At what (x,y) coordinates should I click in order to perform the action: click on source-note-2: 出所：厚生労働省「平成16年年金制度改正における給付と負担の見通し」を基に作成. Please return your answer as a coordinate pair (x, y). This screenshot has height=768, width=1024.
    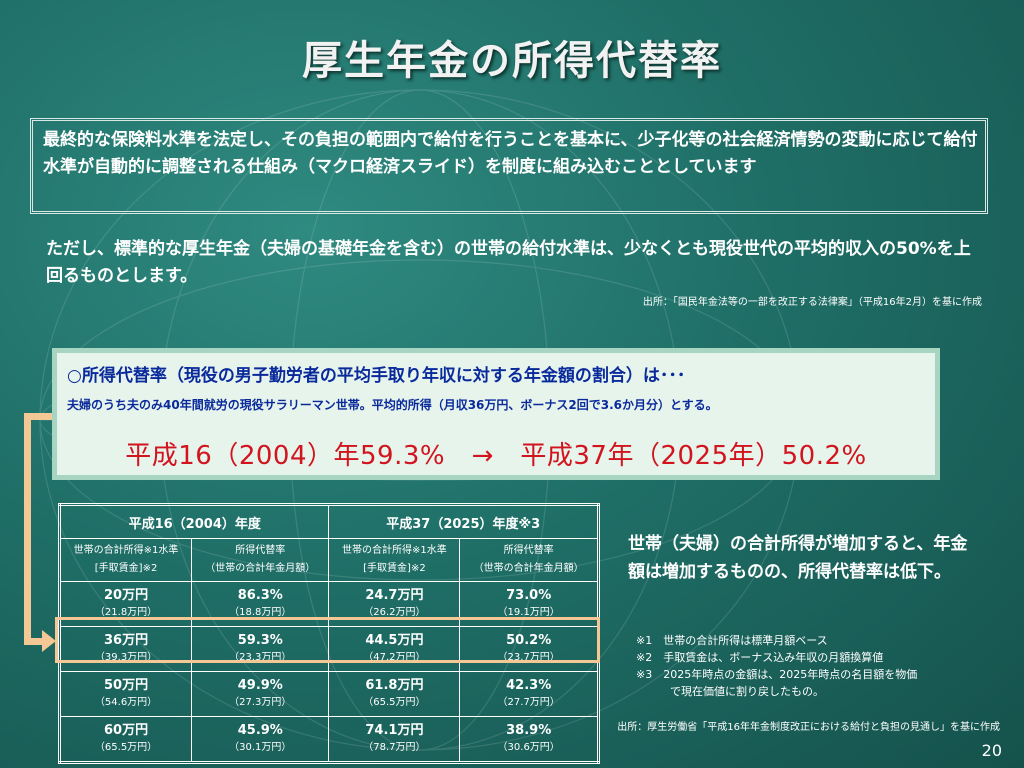
    Looking at the image, I should click on (808, 727).